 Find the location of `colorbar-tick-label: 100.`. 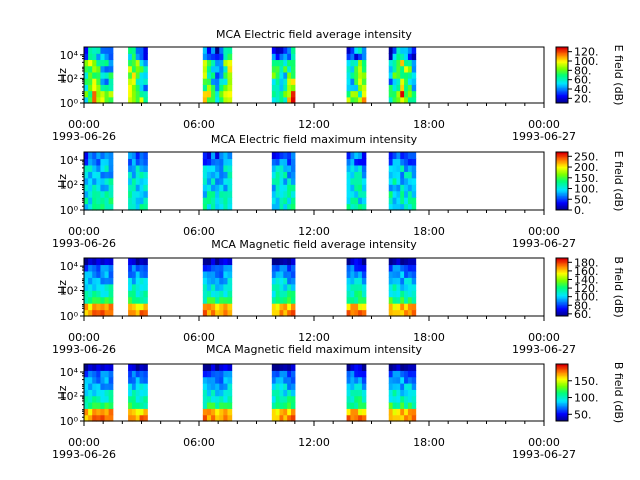

colorbar-tick-label: 100. is located at coordinates (586, 61).